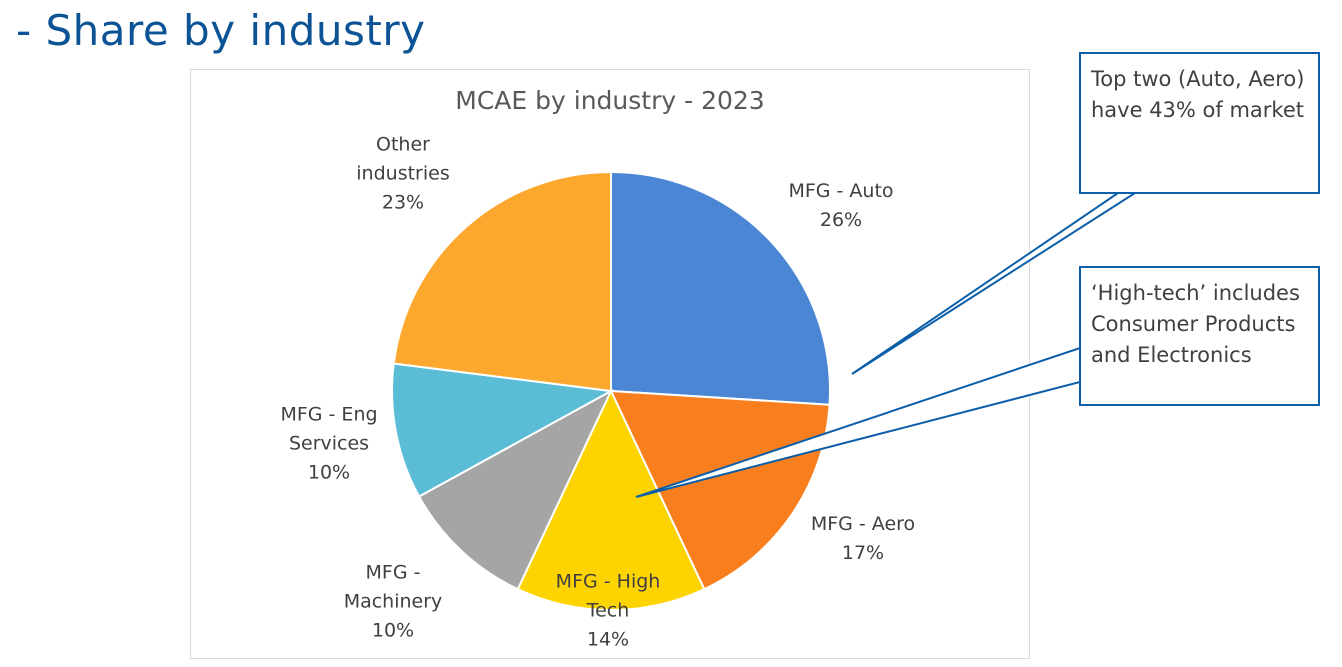 This screenshot has height=667, width=1342. I want to click on callout-top-two: Top two (Auto, Aero) have 43% of market, so click(1199, 123).